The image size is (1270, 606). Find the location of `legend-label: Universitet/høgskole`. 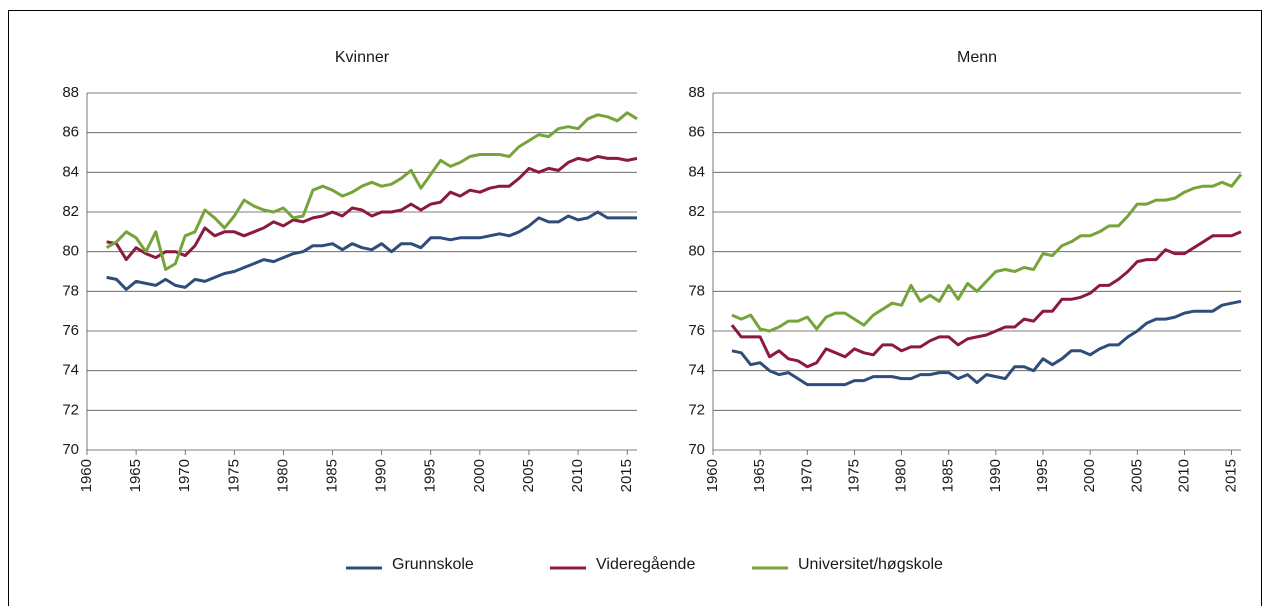

legend-label: Universitet/høgskole is located at coordinates (870, 564).